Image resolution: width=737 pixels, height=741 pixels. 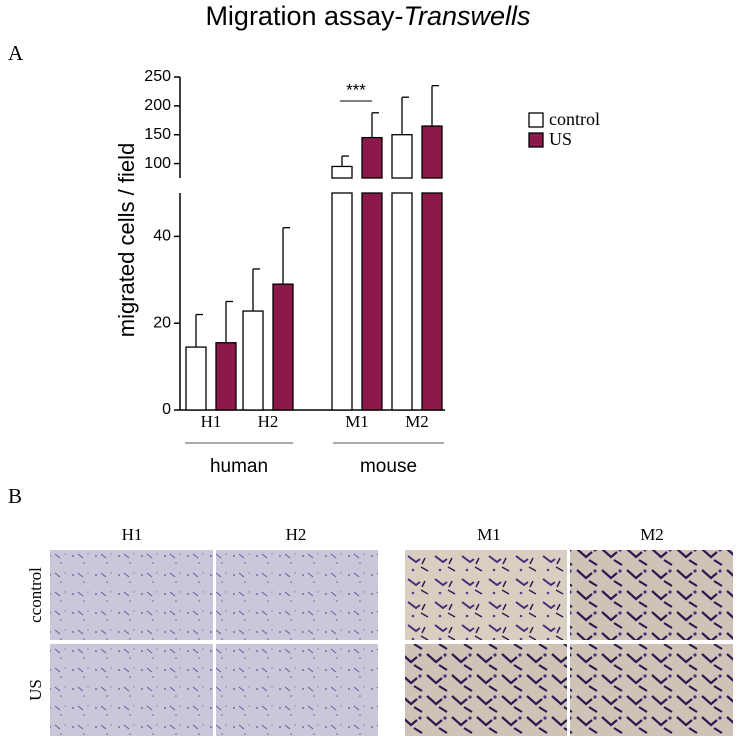 What do you see at coordinates (268, 421) in the screenshot?
I see `x-tick-label: H2` at bounding box center [268, 421].